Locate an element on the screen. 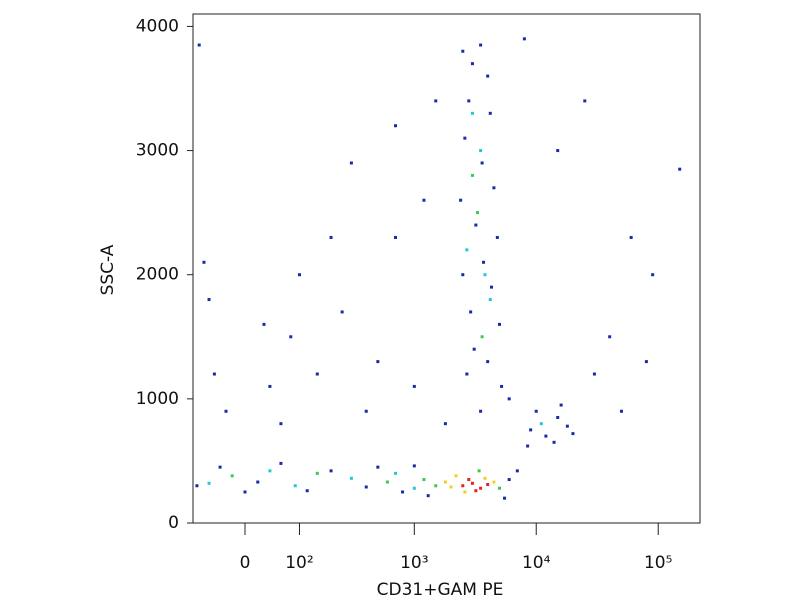 The height and width of the screenshot is (600, 800). y-tick-label: 3000 is located at coordinates (157, 151).